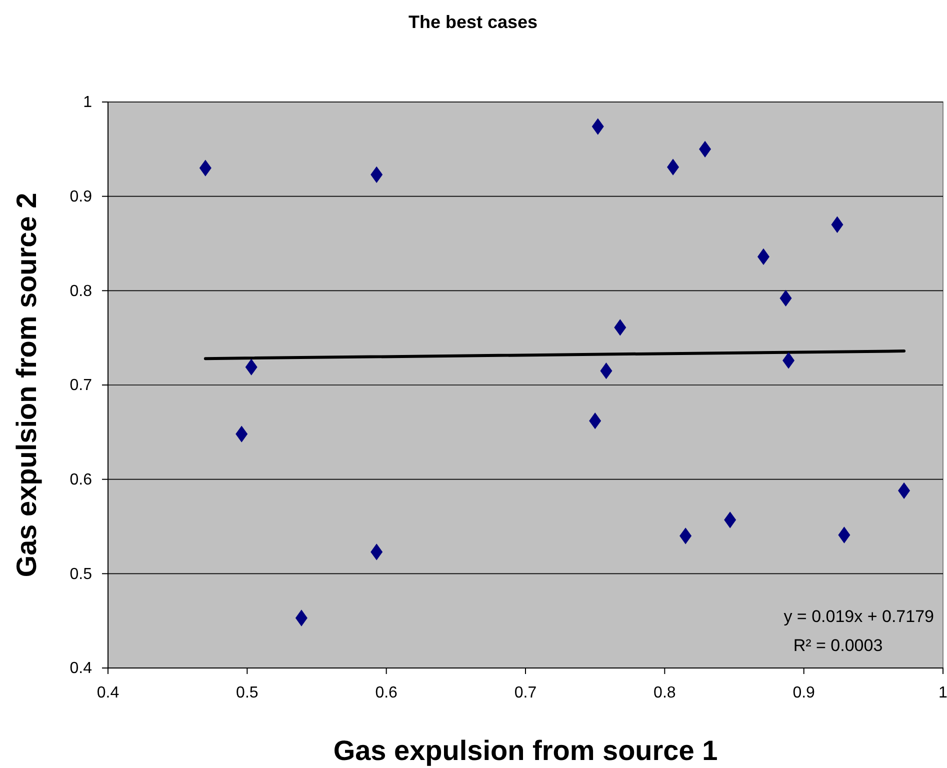  I want to click on y-tick-label: 0.4, so click(81, 669).